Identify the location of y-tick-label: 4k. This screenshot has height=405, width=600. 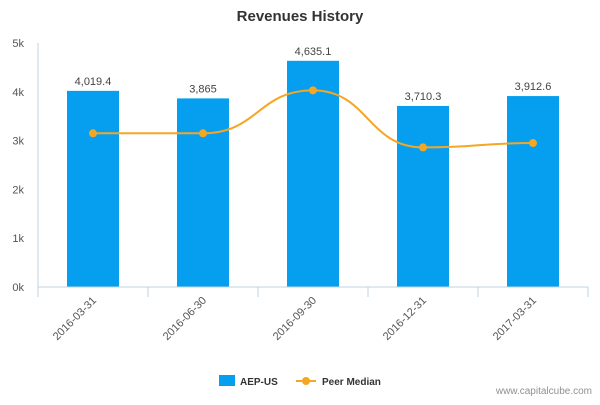
(18, 93).